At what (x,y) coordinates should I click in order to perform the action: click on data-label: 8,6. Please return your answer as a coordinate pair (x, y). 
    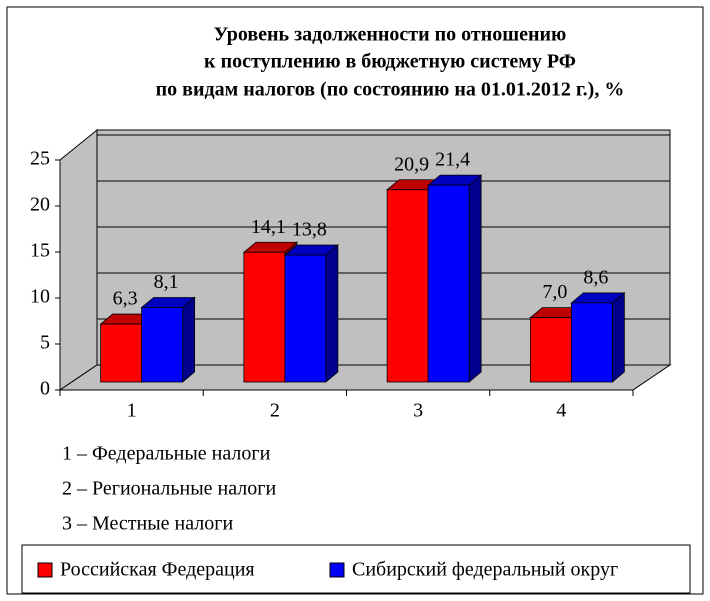
    Looking at the image, I should click on (595, 277).